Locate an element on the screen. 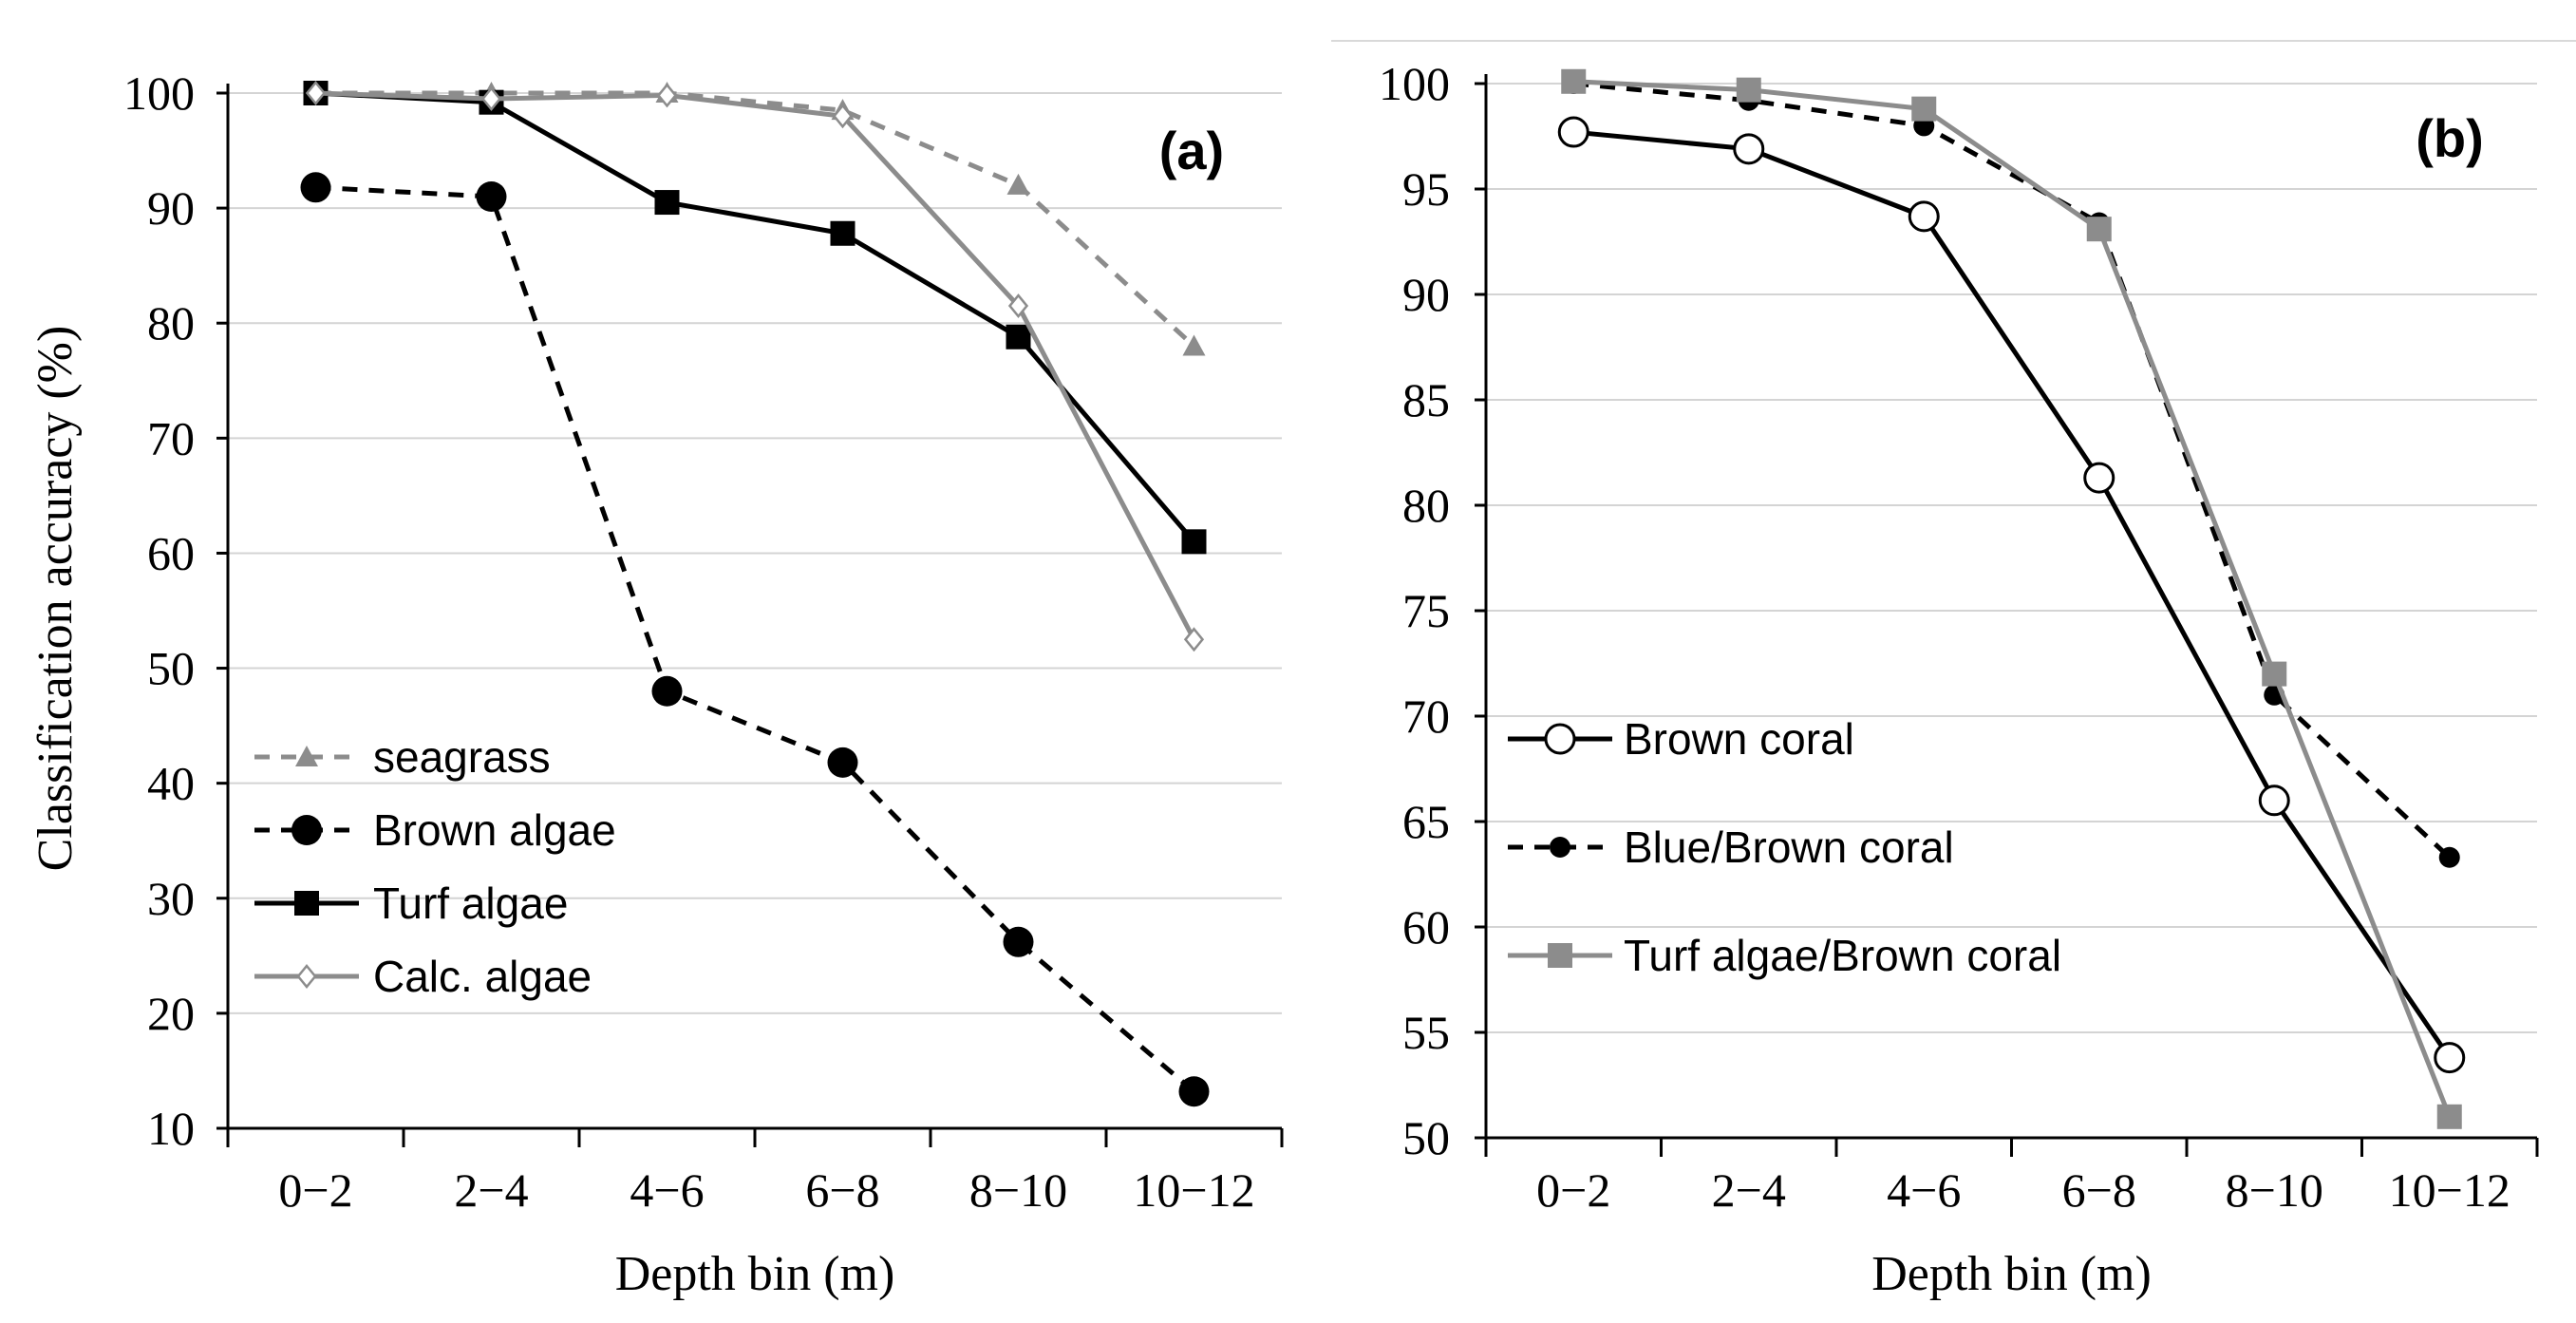  series-line-seagrass is located at coordinates (755, 220).